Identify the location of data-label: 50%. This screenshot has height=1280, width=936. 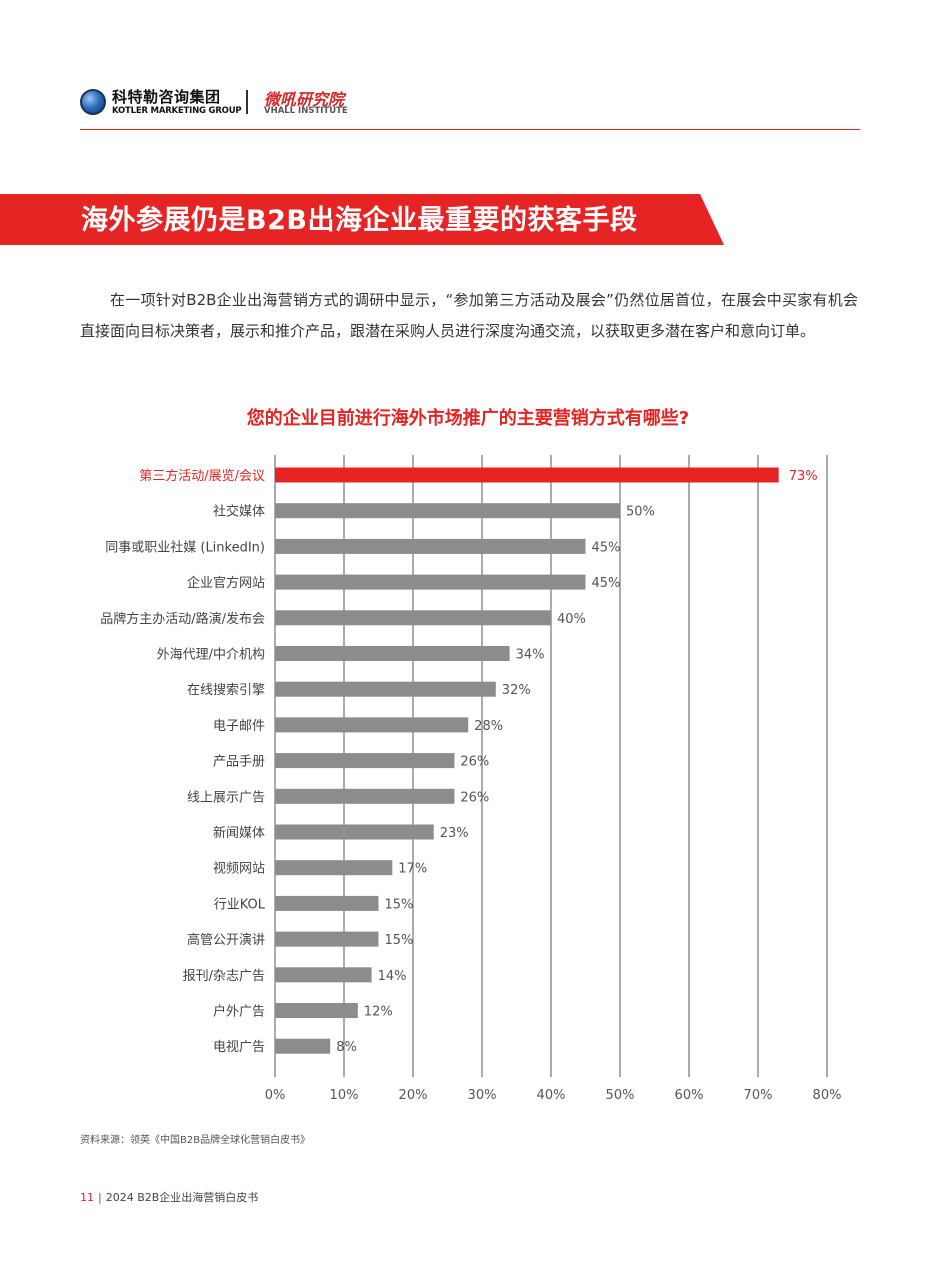
(640, 512).